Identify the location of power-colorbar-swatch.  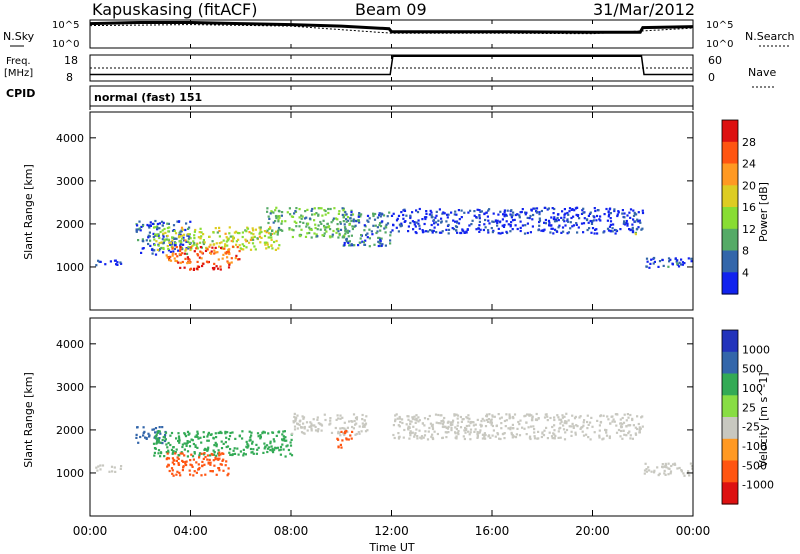
(730, 174).